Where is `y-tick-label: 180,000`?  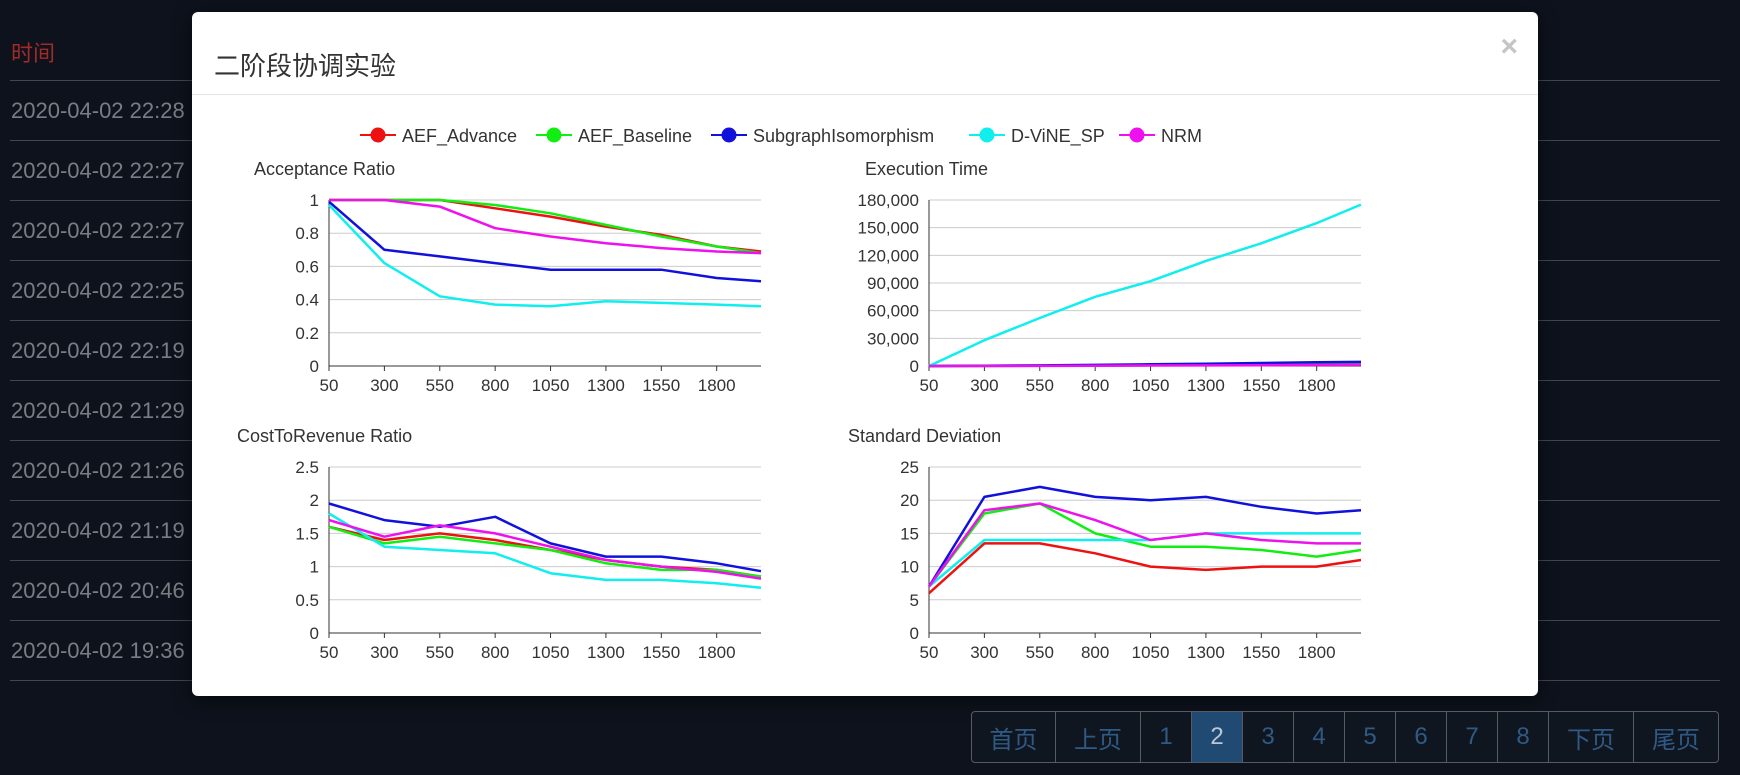 y-tick-label: 180,000 is located at coordinates (888, 200).